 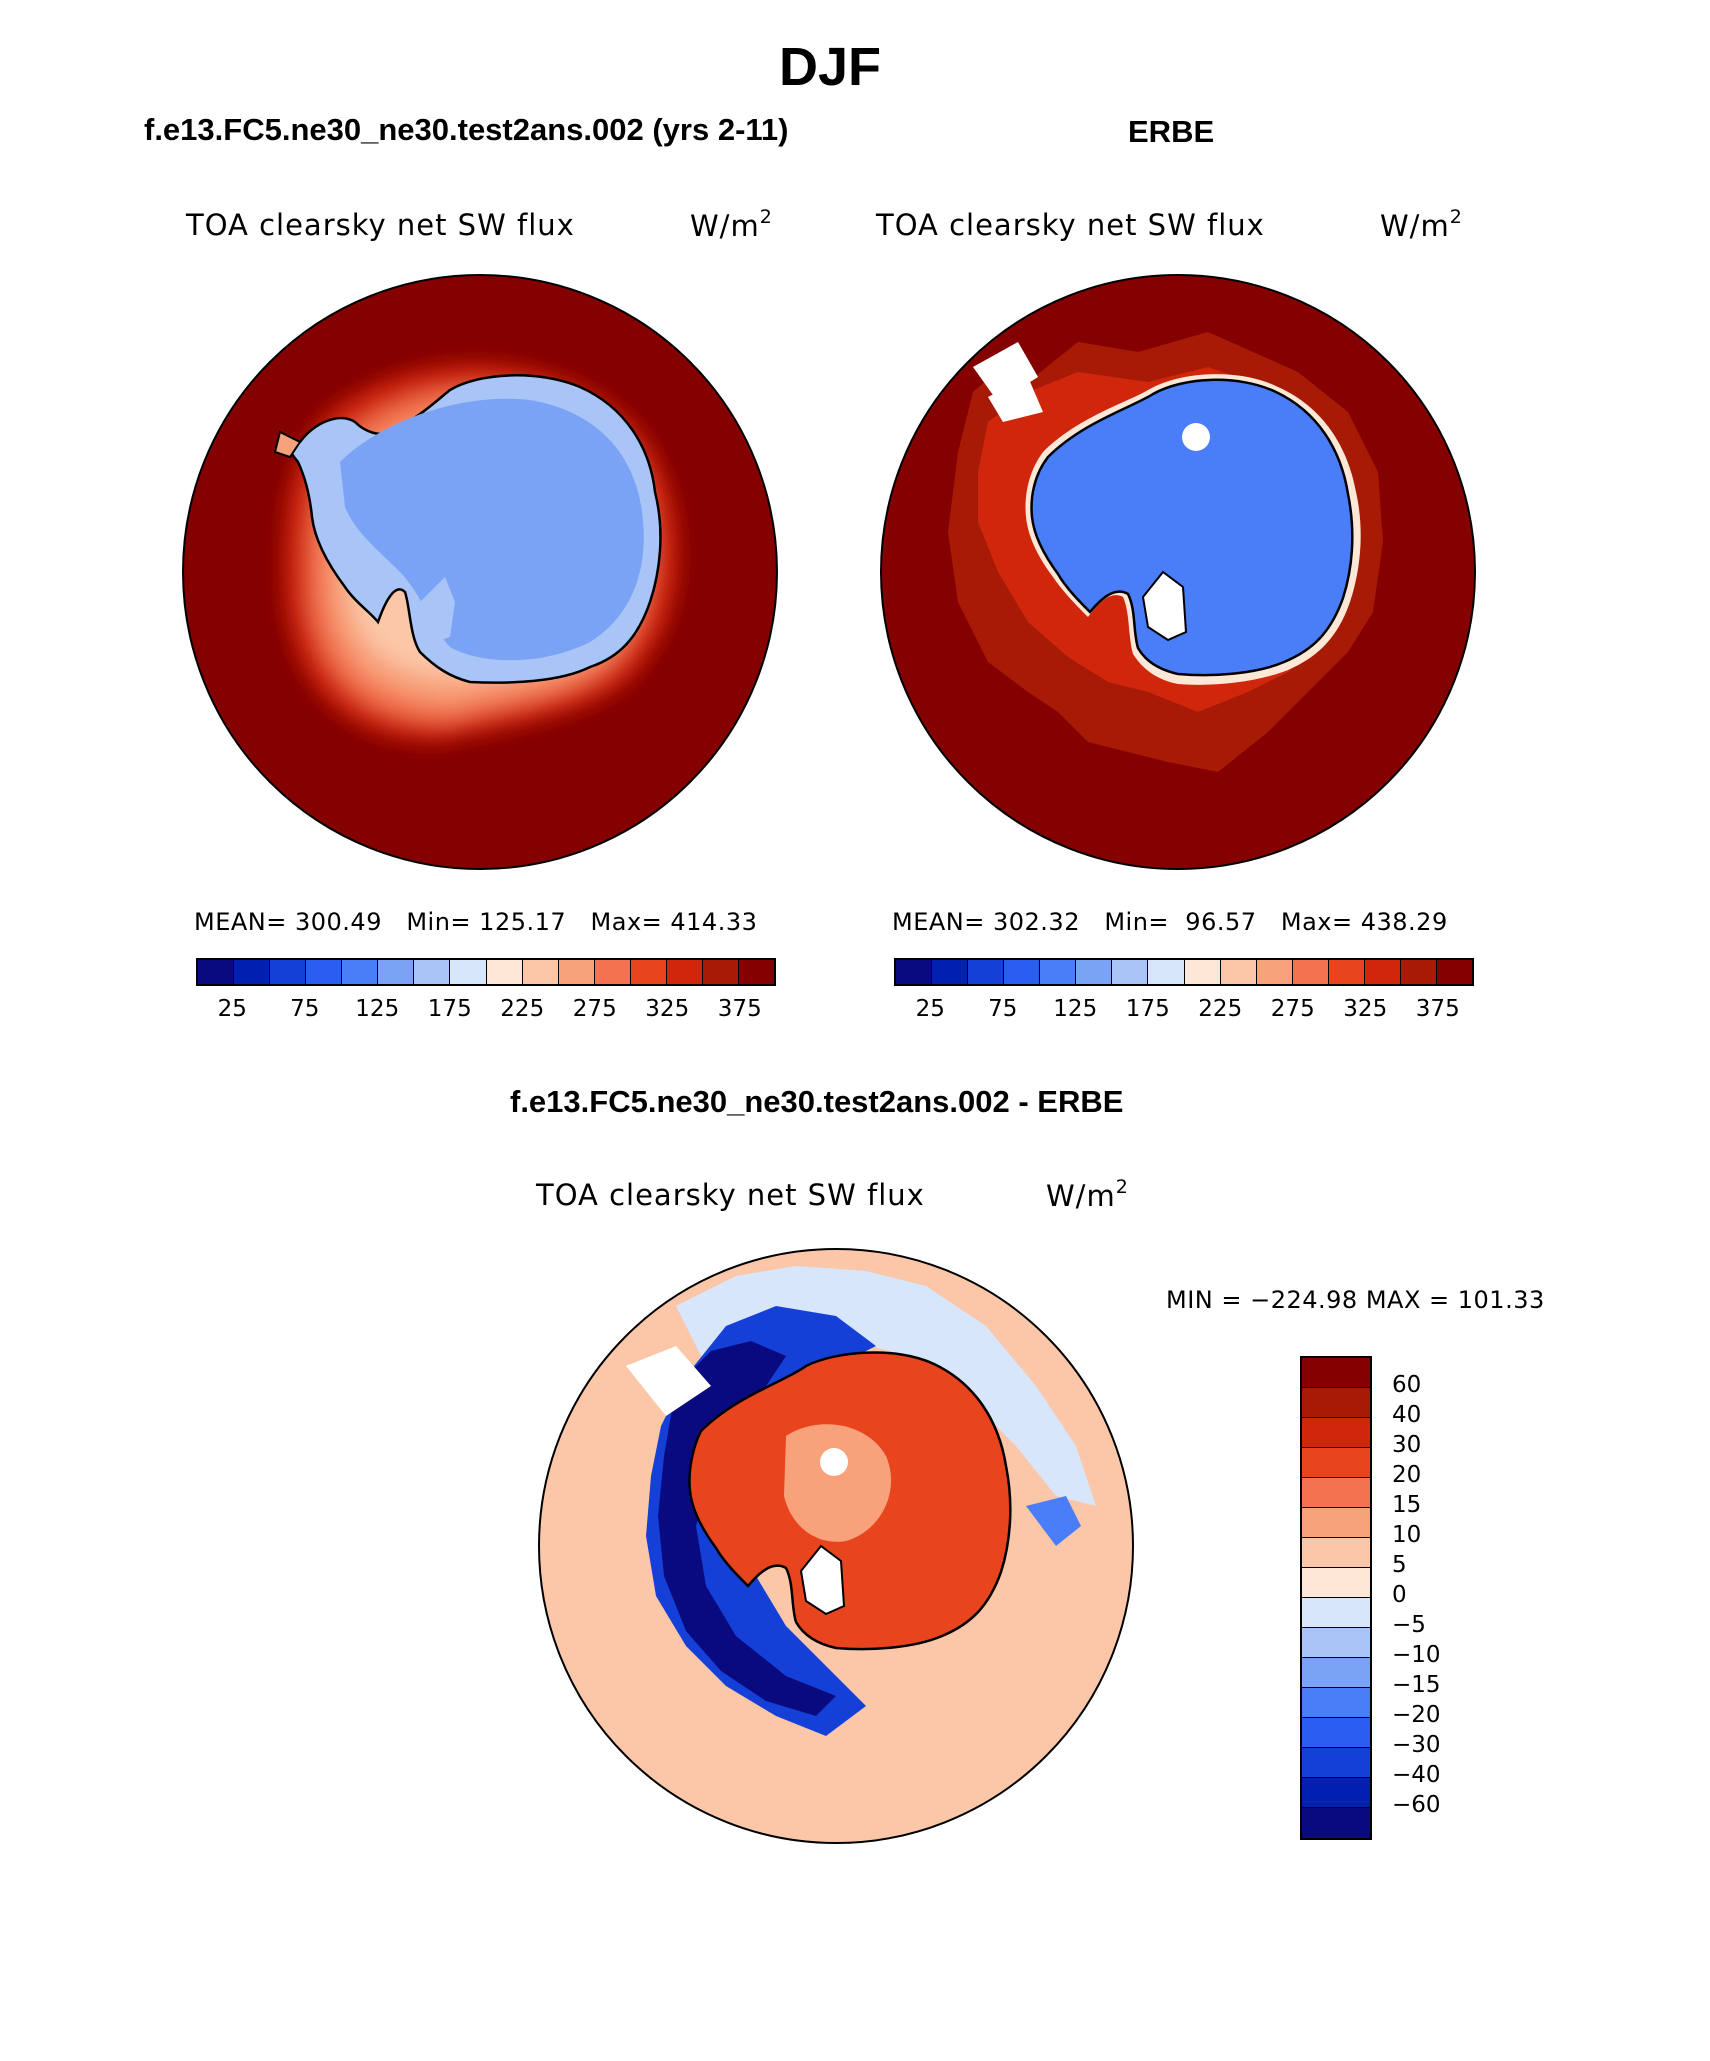 What do you see at coordinates (1081, 1196) in the screenshot?
I see `diff-units-text: W/m` at bounding box center [1081, 1196].